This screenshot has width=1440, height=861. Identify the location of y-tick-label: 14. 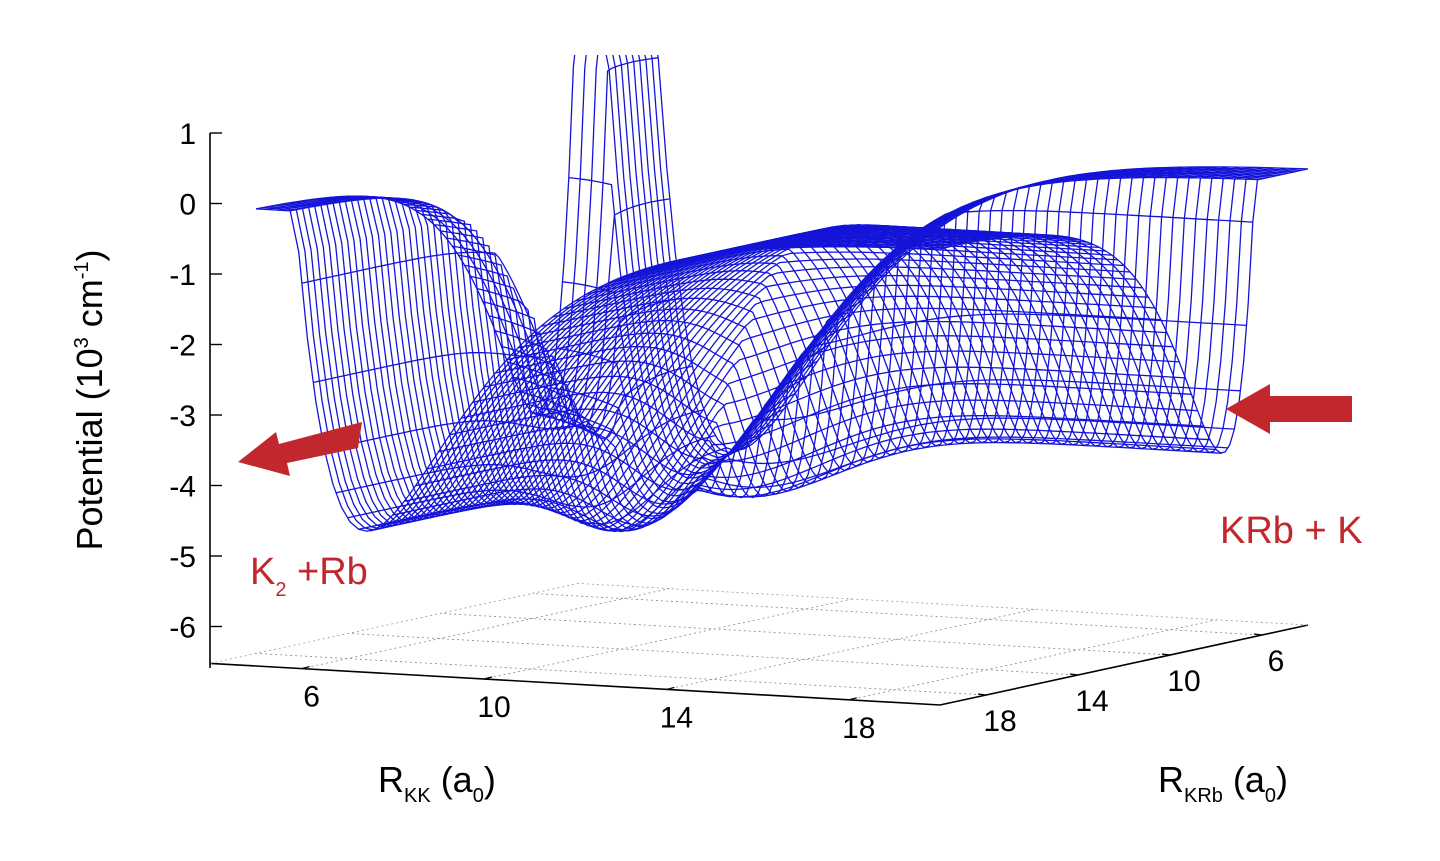
(1091, 701).